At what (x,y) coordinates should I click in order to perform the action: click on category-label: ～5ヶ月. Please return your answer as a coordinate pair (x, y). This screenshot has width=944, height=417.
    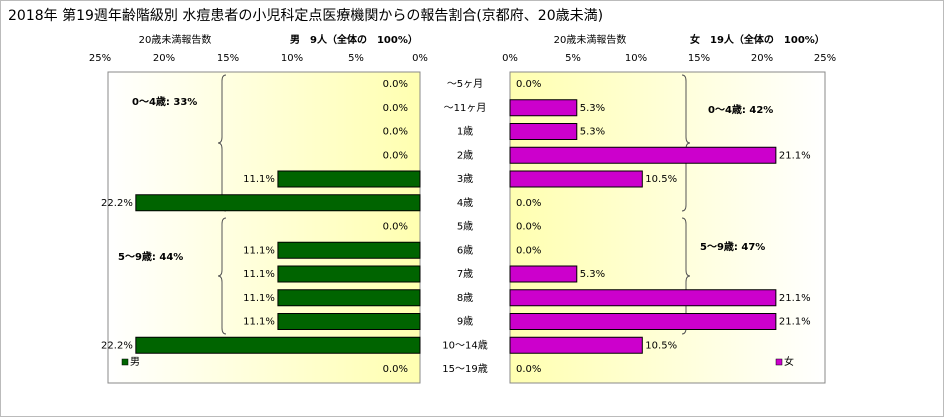
    Looking at the image, I should click on (465, 84).